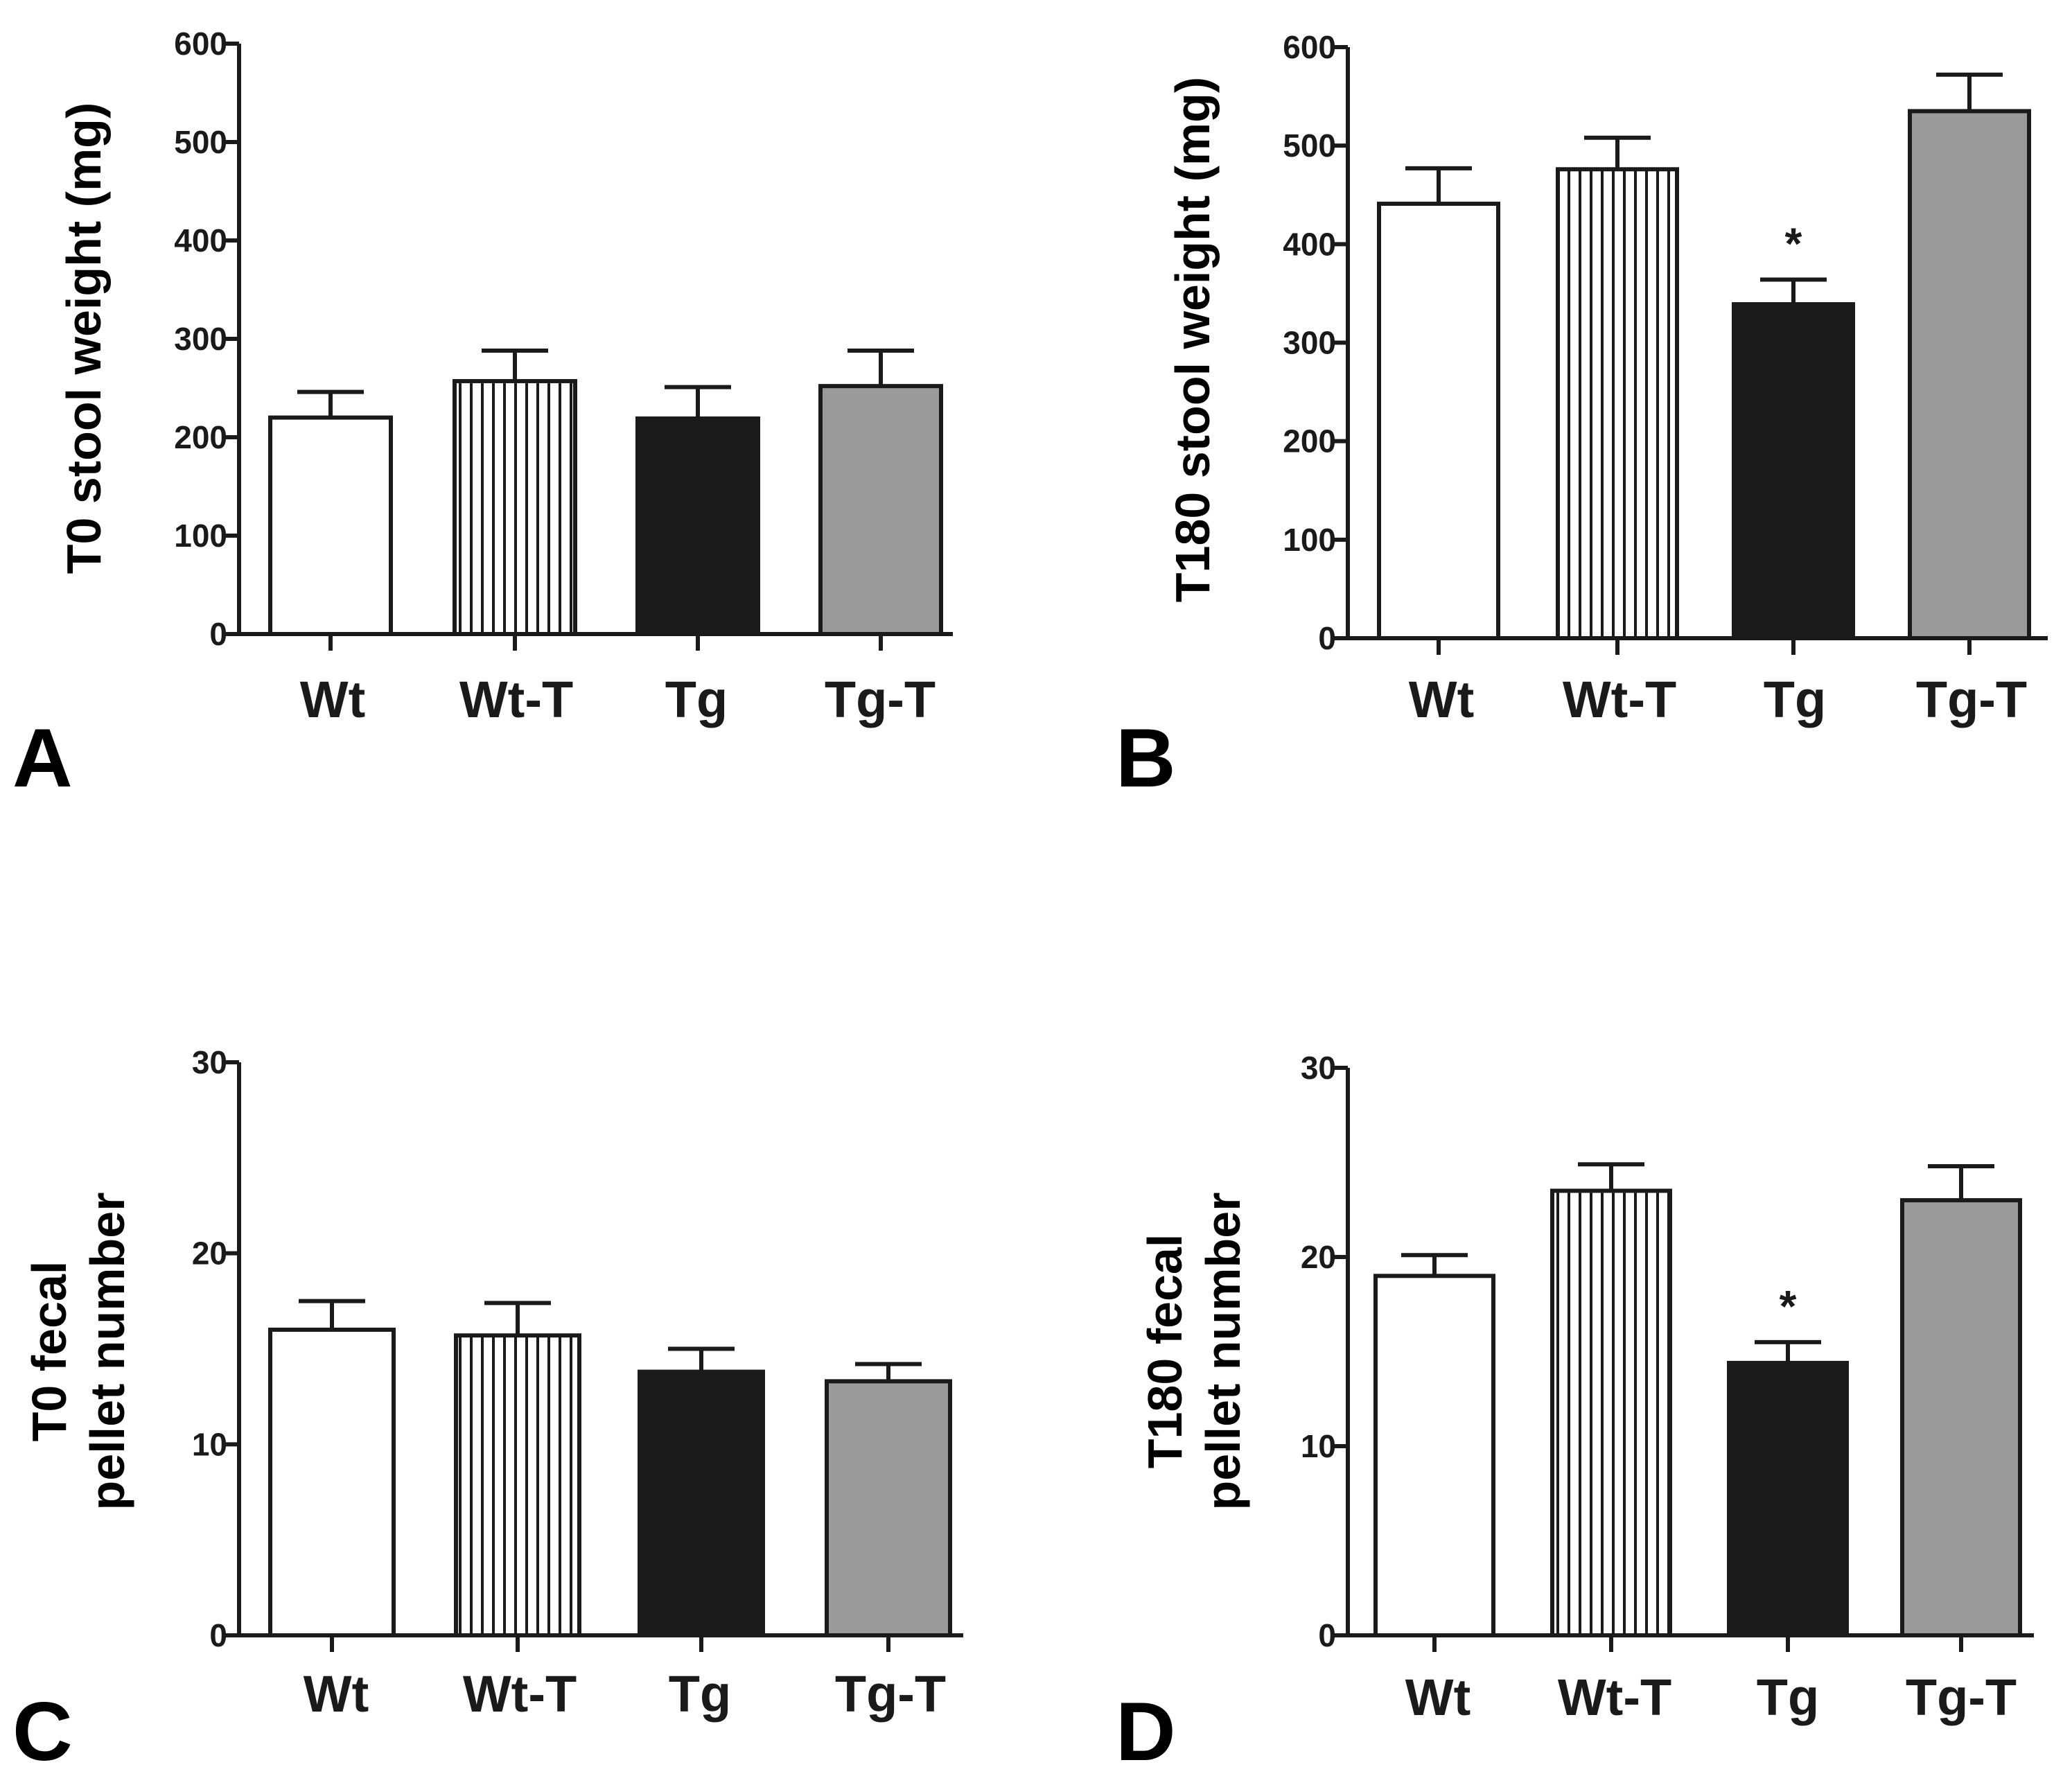 The image size is (2072, 1767). What do you see at coordinates (42, 759) in the screenshot?
I see `panel-letter-a: A` at bounding box center [42, 759].